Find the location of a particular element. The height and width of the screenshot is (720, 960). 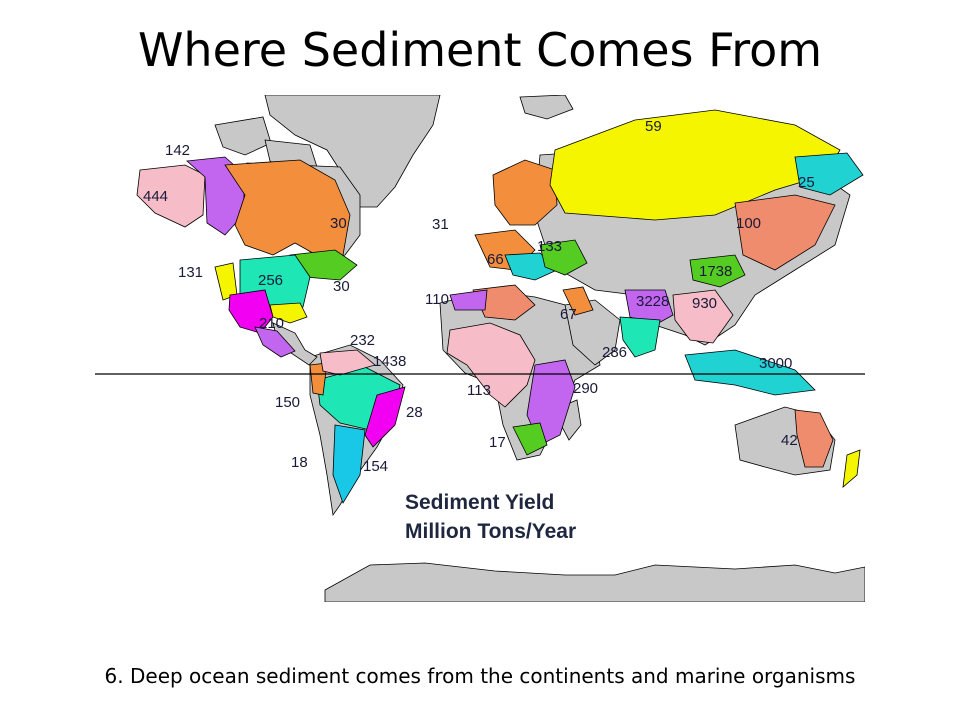

label-india-w: 286 is located at coordinates (614, 352).